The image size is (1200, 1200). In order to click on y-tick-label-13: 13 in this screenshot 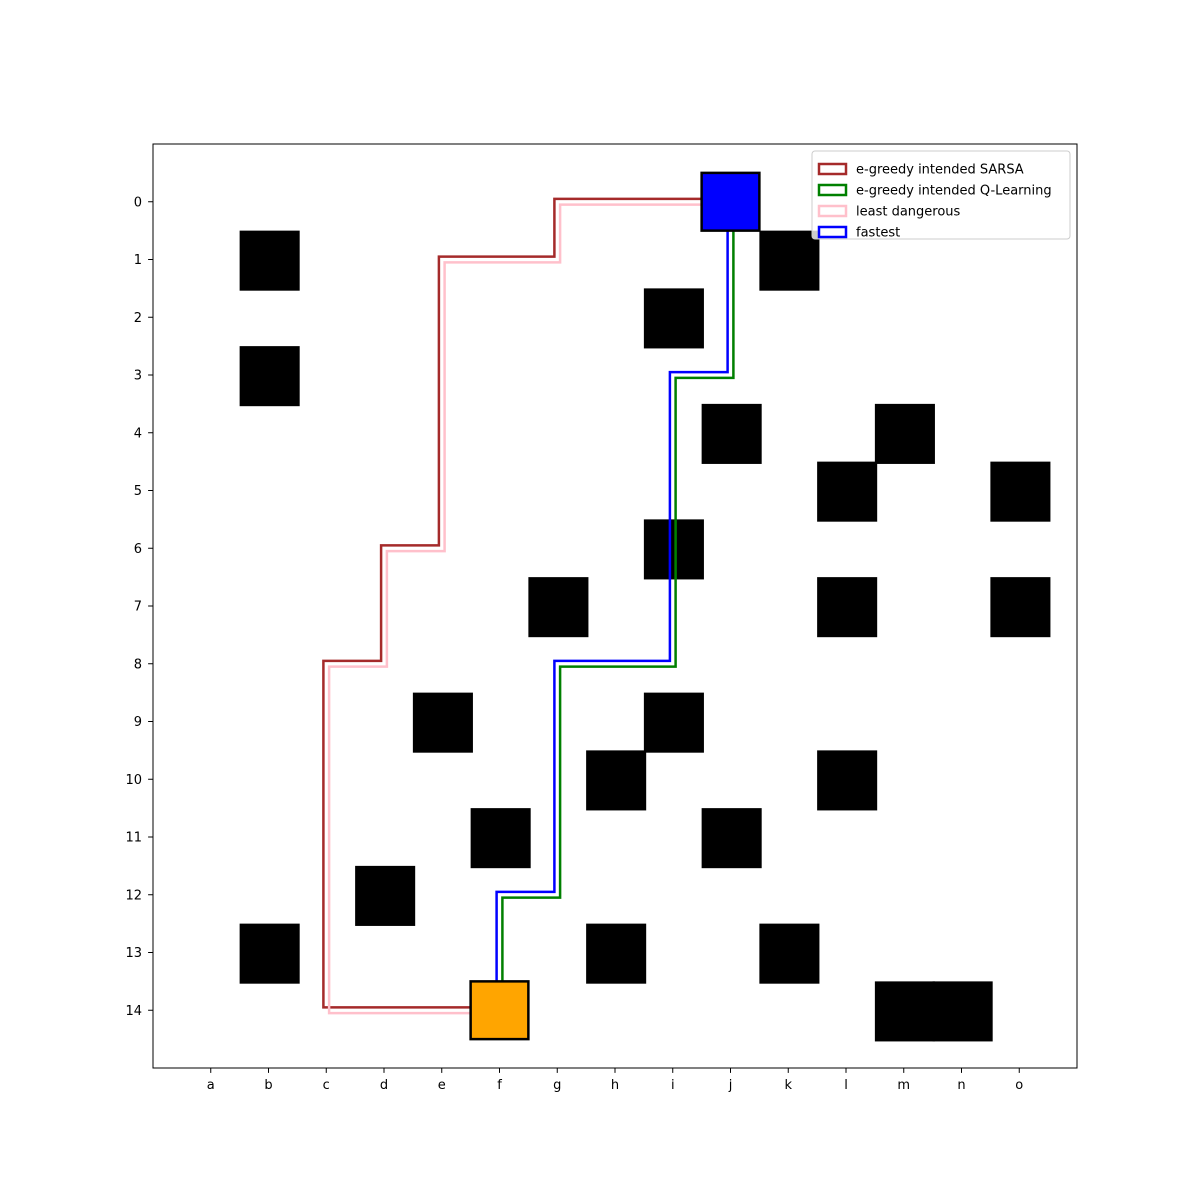, I will do `click(133, 953)`.